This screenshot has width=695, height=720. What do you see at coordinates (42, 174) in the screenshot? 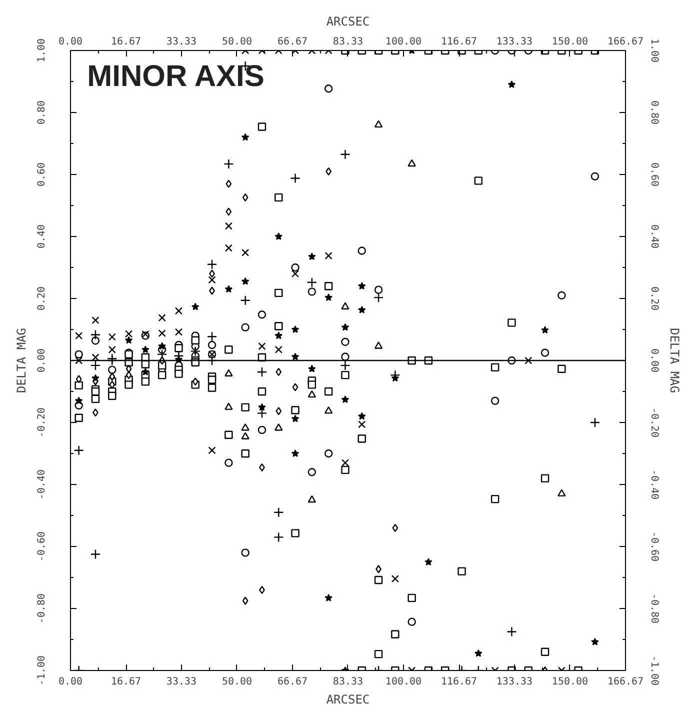
I see `y-tick-label: 0.60` at bounding box center [42, 174].